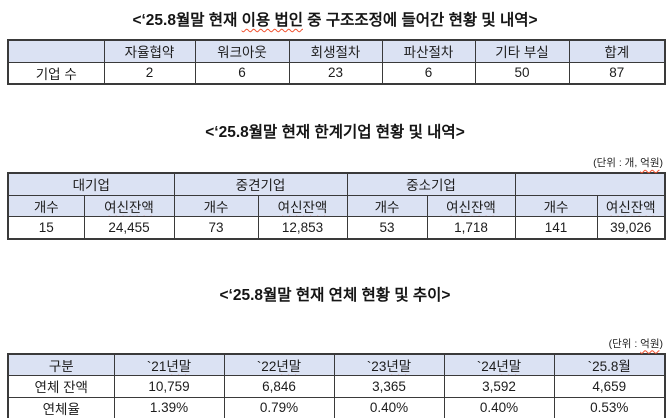 The height and width of the screenshot is (418, 670). Describe the element at coordinates (389, 386) in the screenshot. I see `data-cell: 3,365` at that location.